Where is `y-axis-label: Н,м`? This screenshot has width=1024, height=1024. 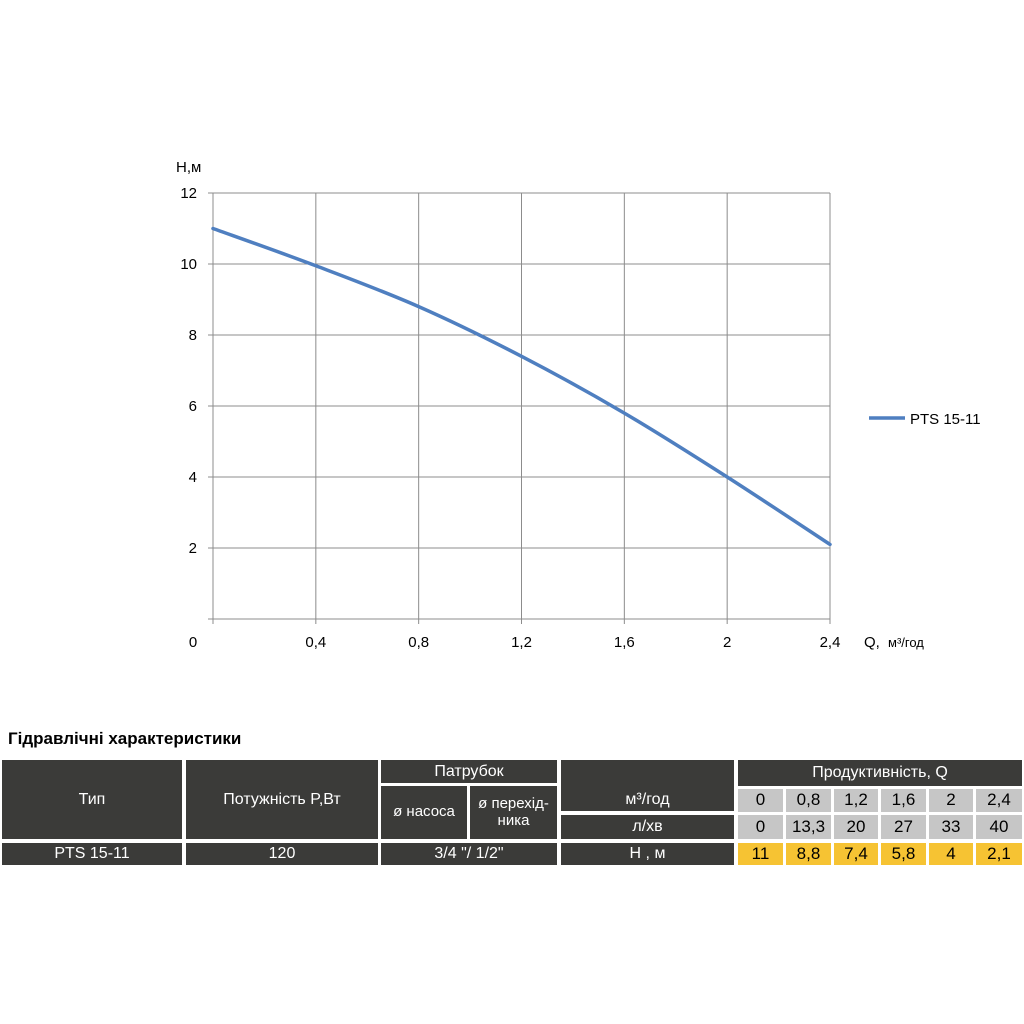 y-axis-label: Н,м is located at coordinates (188, 167).